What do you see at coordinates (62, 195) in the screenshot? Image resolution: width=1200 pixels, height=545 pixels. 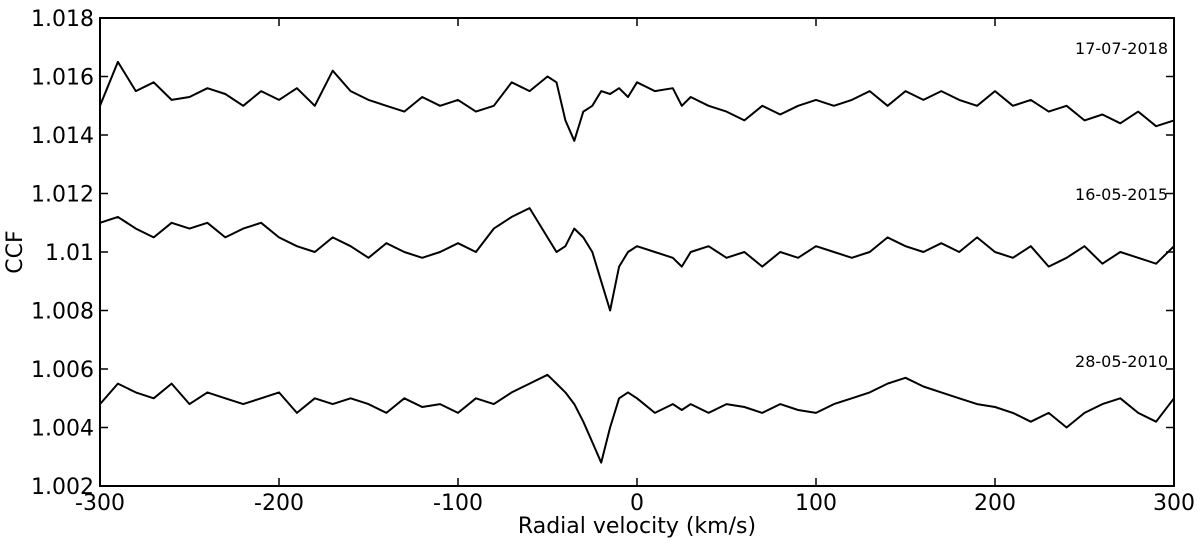 I see `y-tick-label-5: 1.012` at bounding box center [62, 195].